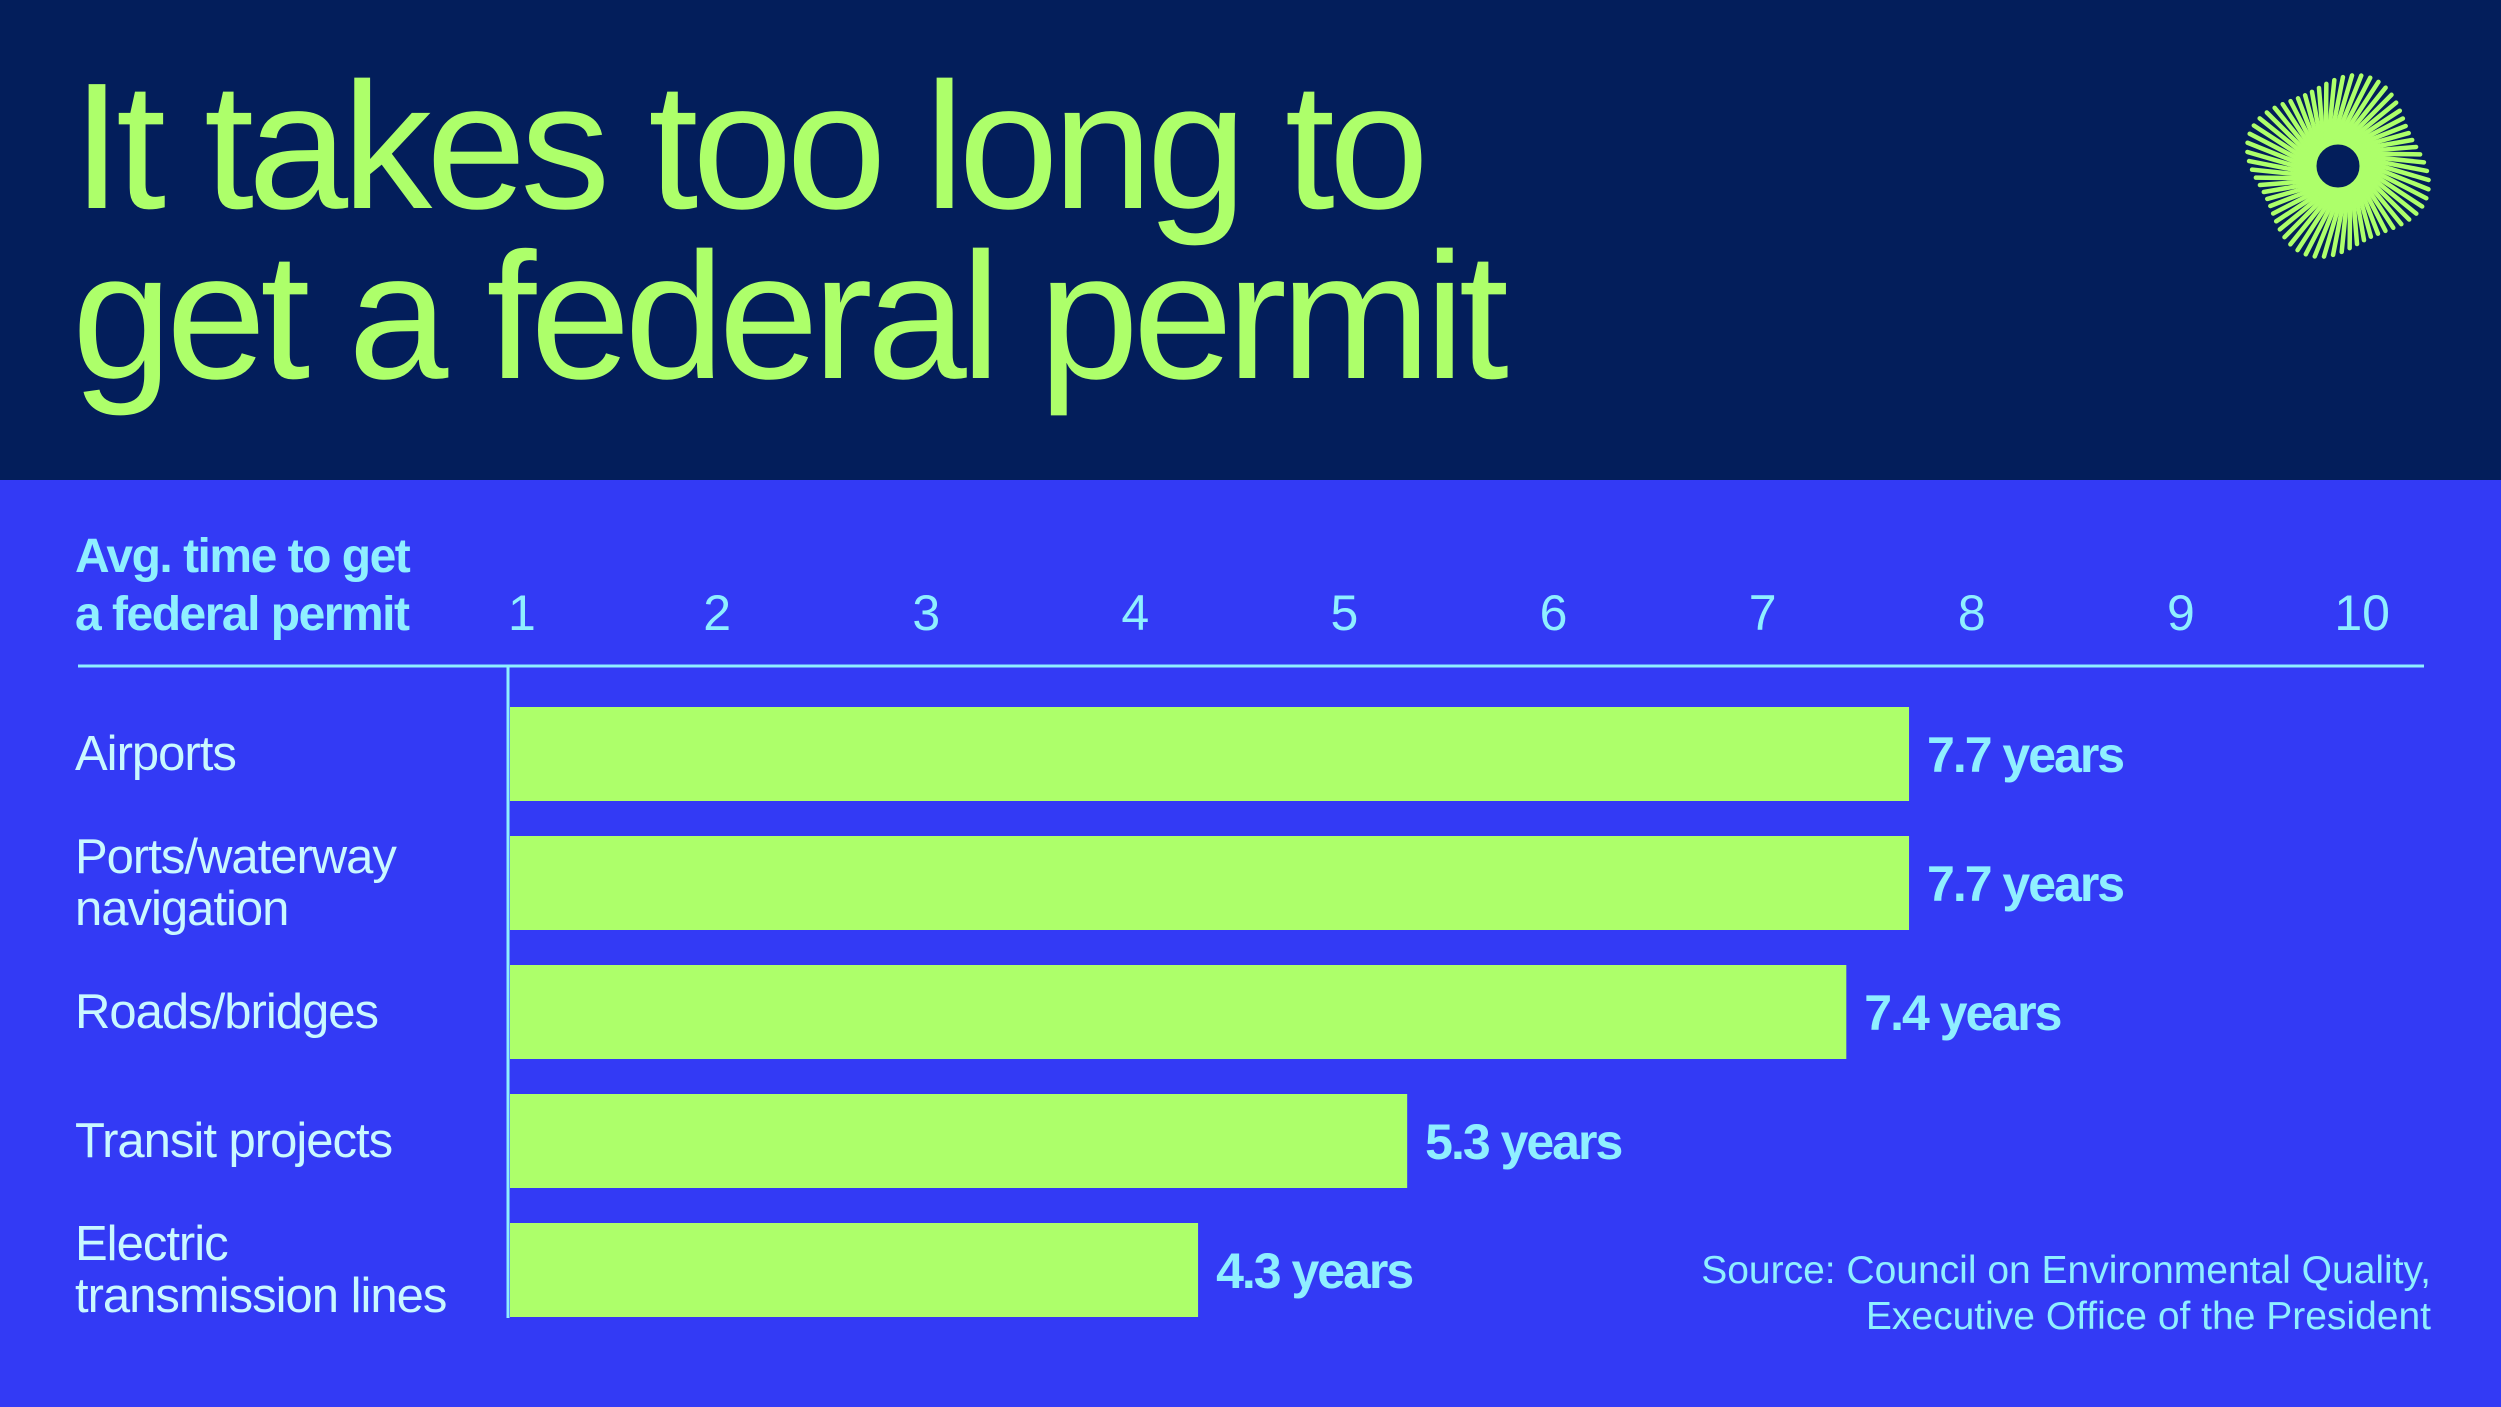 This screenshot has height=1407, width=2501. I want to click on x-tick-label: 1, so click(522, 613).